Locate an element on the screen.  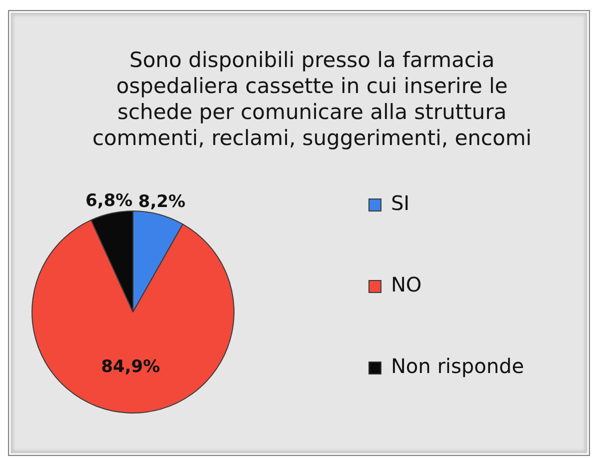
data-label: 84,9% is located at coordinates (130, 366).